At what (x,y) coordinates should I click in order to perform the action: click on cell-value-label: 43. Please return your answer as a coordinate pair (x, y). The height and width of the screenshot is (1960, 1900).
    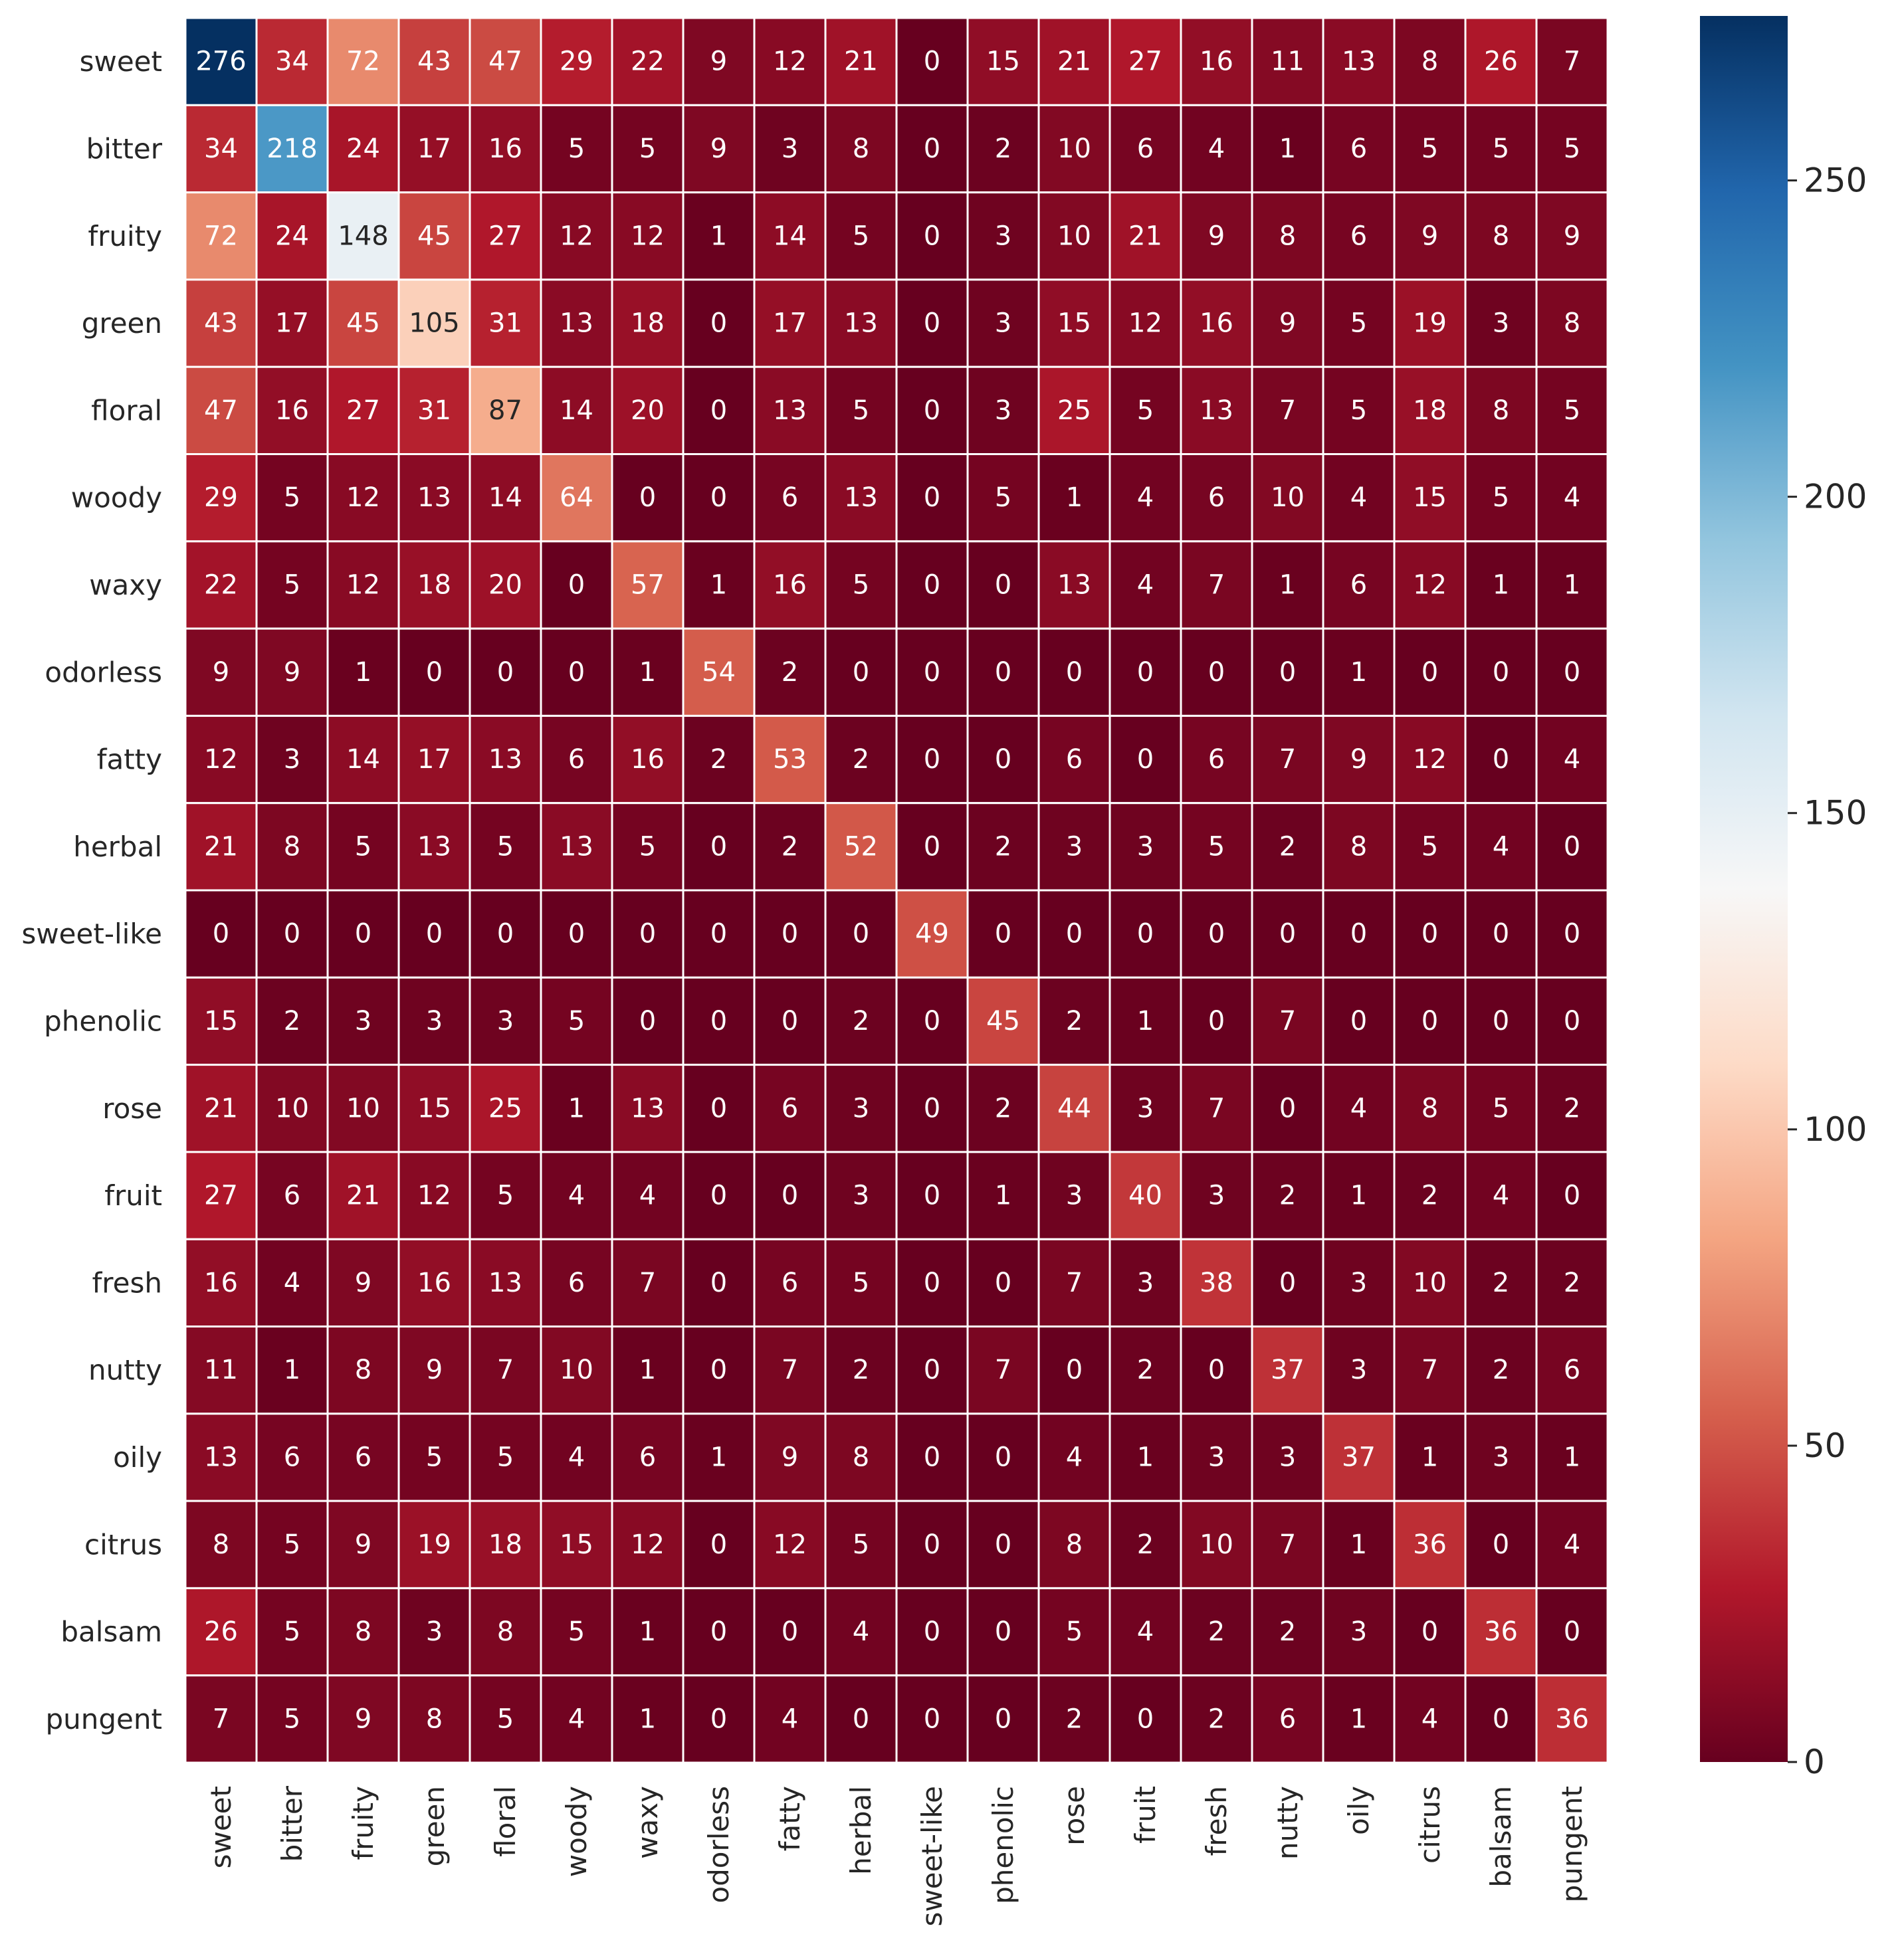
    Looking at the image, I should click on (434, 62).